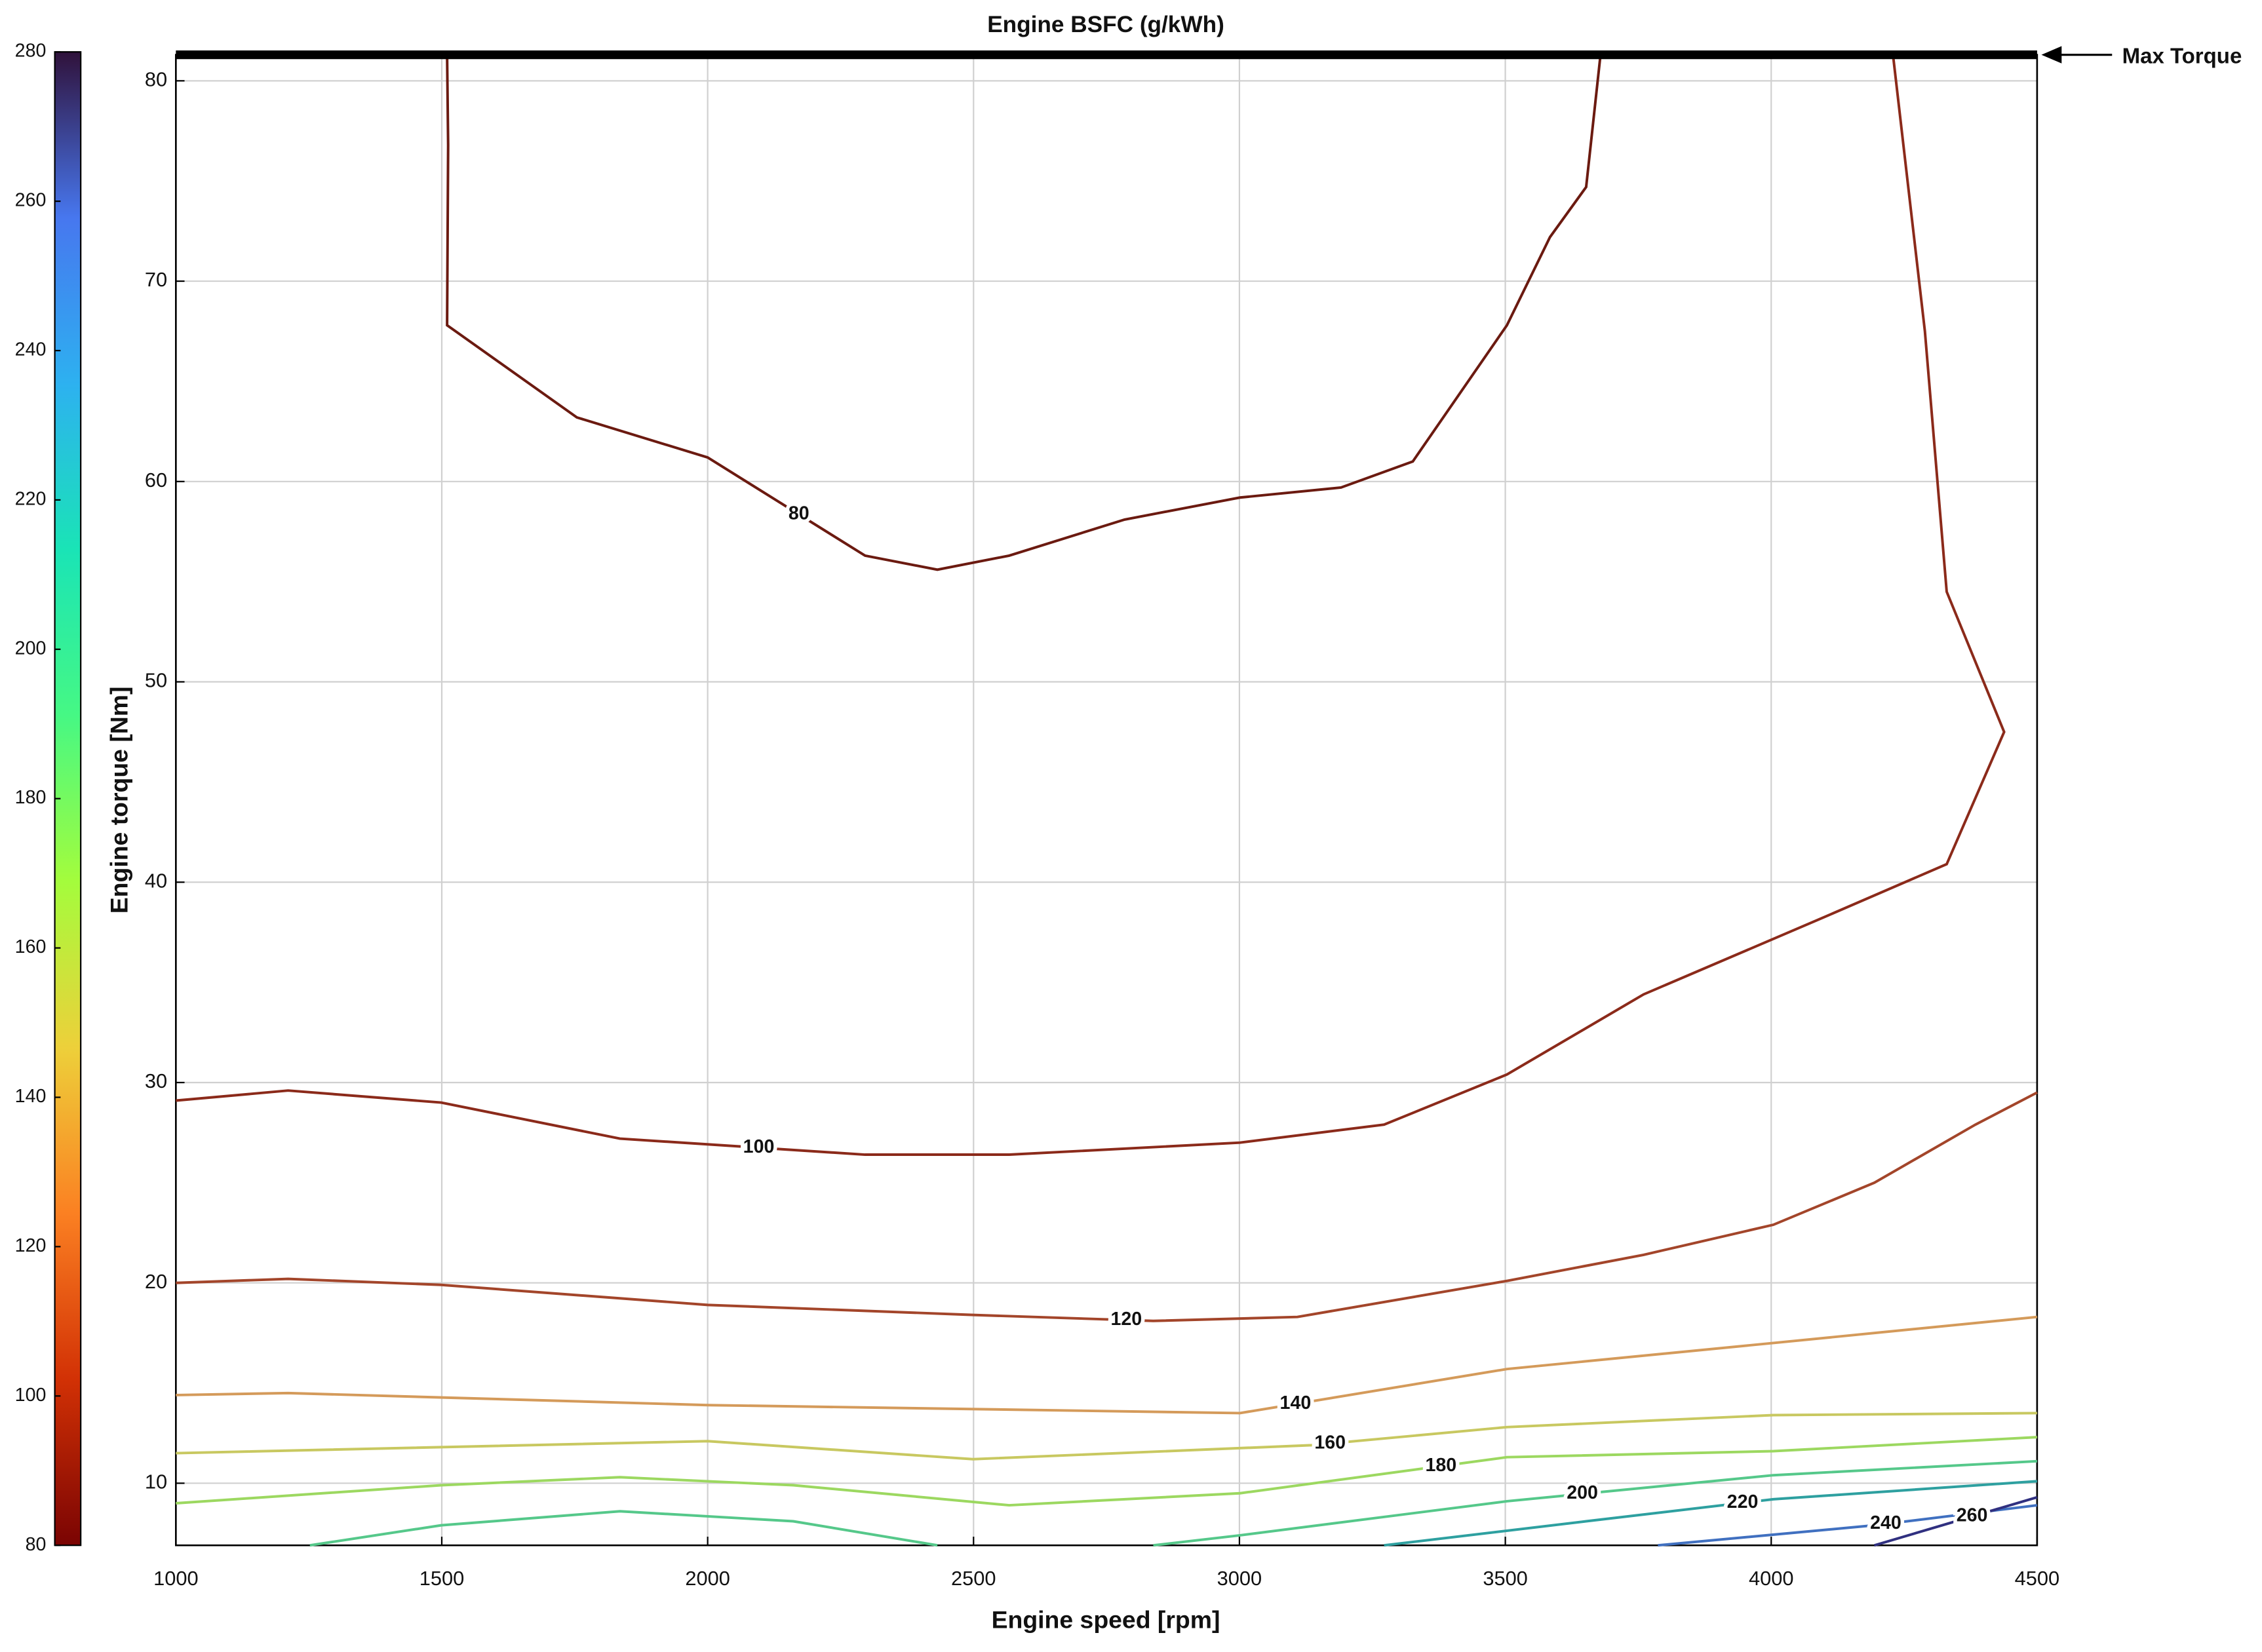 Image resolution: width=2262 pixels, height=1652 pixels. Describe the element at coordinates (1771, 1578) in the screenshot. I see `x-tick-label: 4000` at that location.